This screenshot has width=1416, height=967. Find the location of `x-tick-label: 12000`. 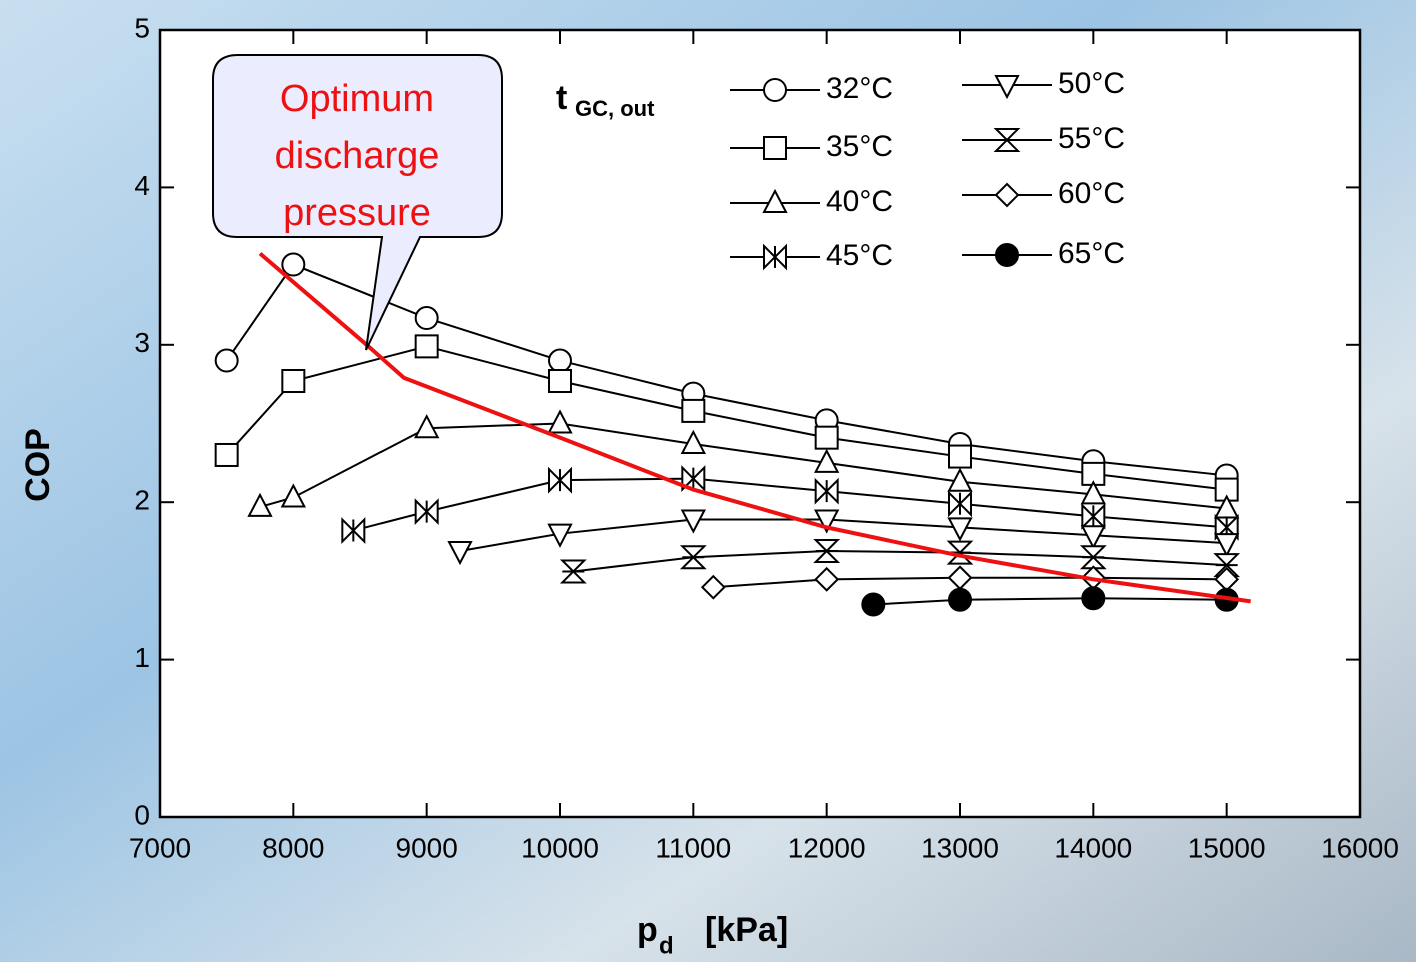

x-tick-label: 12000 is located at coordinates (827, 847).